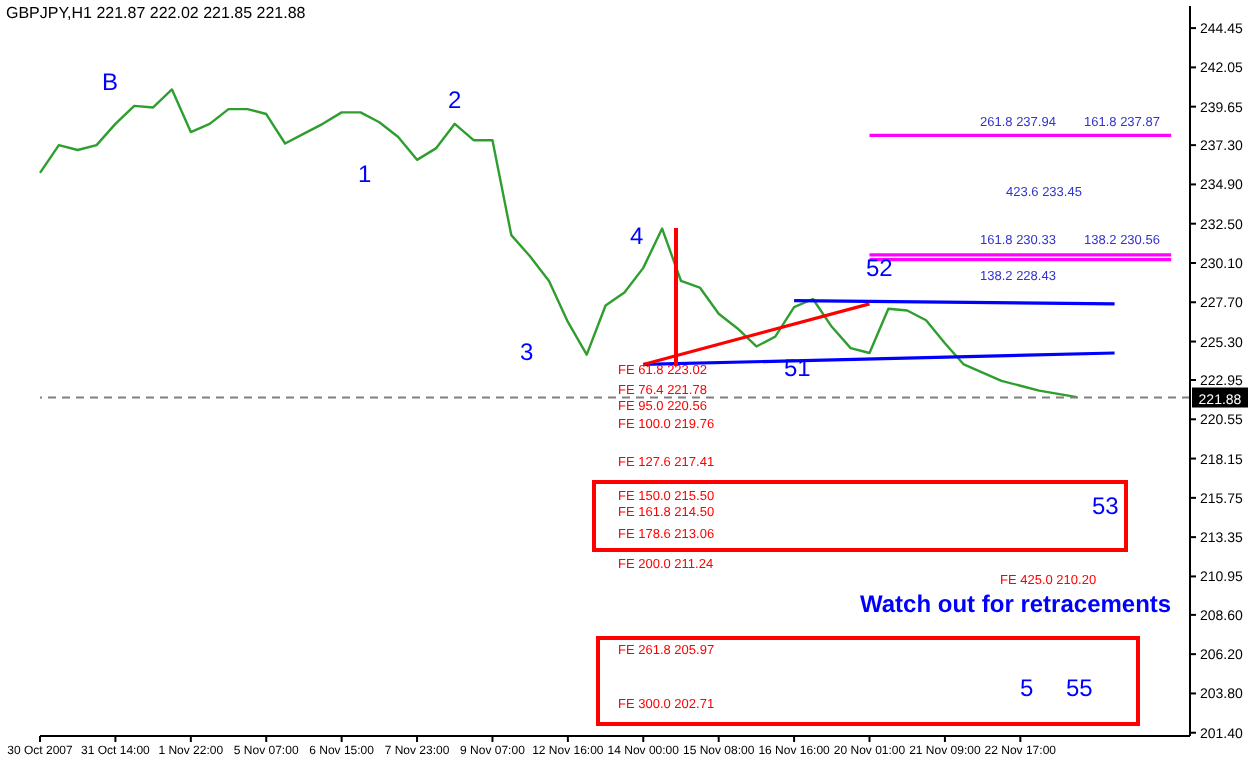  I want to click on chart-title: GBPJPY,H1 221.87 222.02 221.85 221.88, so click(156, 13).